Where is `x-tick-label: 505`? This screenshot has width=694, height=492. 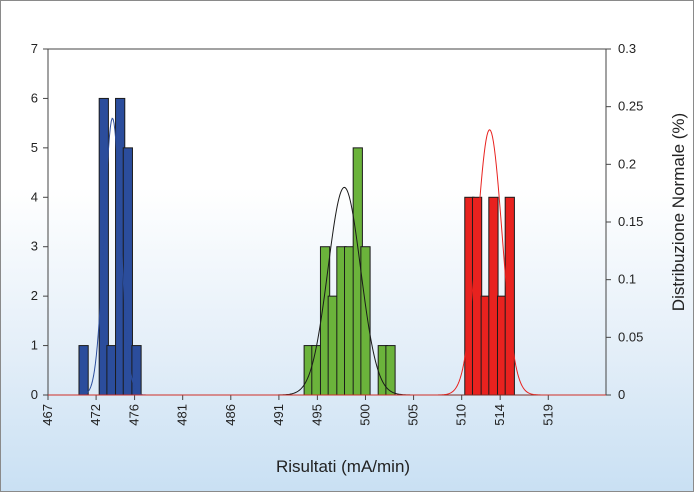 x-tick-label: 505 is located at coordinates (413, 415).